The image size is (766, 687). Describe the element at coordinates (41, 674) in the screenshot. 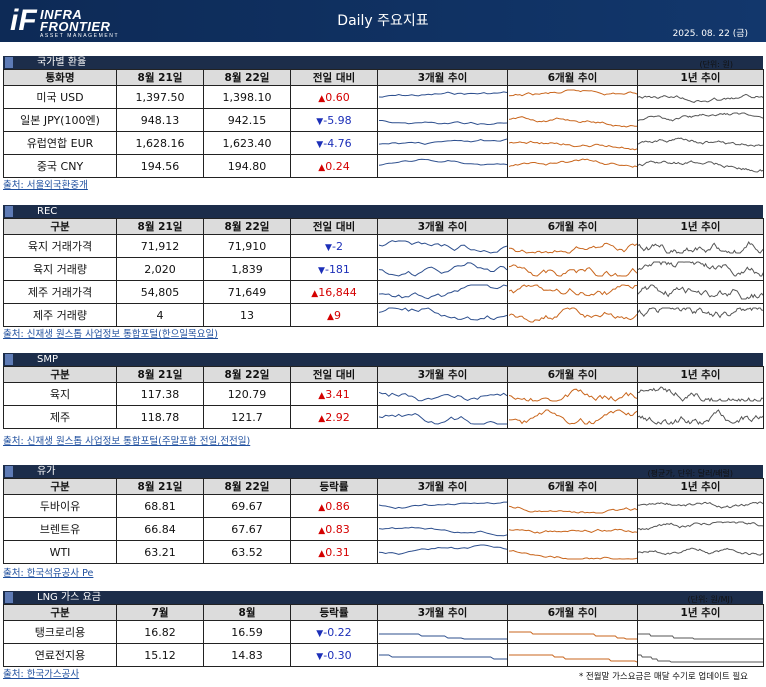

I see `source-link-lng: 출처: 한국가스공사` at that location.